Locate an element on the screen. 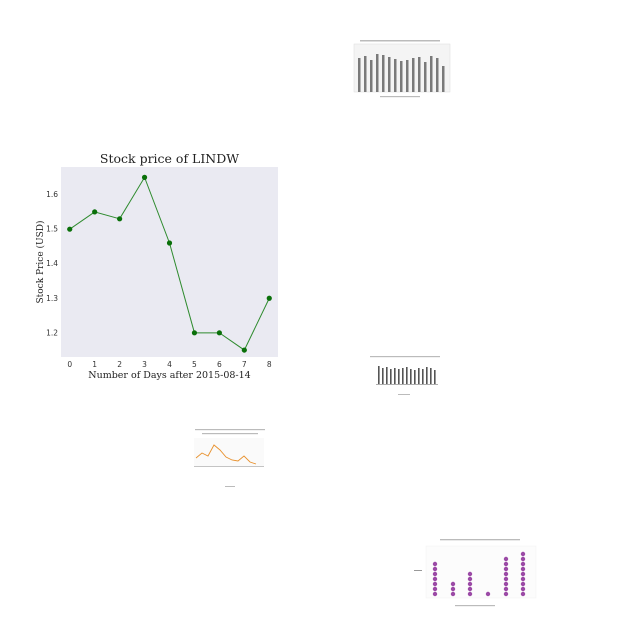 This screenshot has height=640, width=640. y-tick-label: 1.5 is located at coordinates (52, 229).